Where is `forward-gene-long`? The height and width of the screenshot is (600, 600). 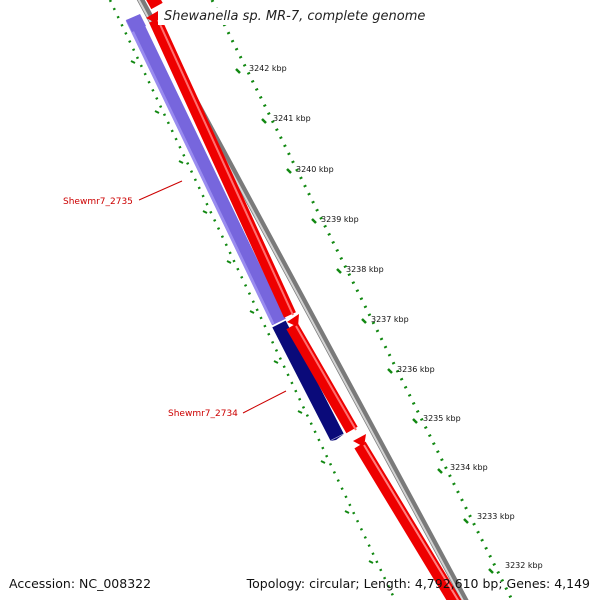 forward-gene-long is located at coordinates (222, 167).